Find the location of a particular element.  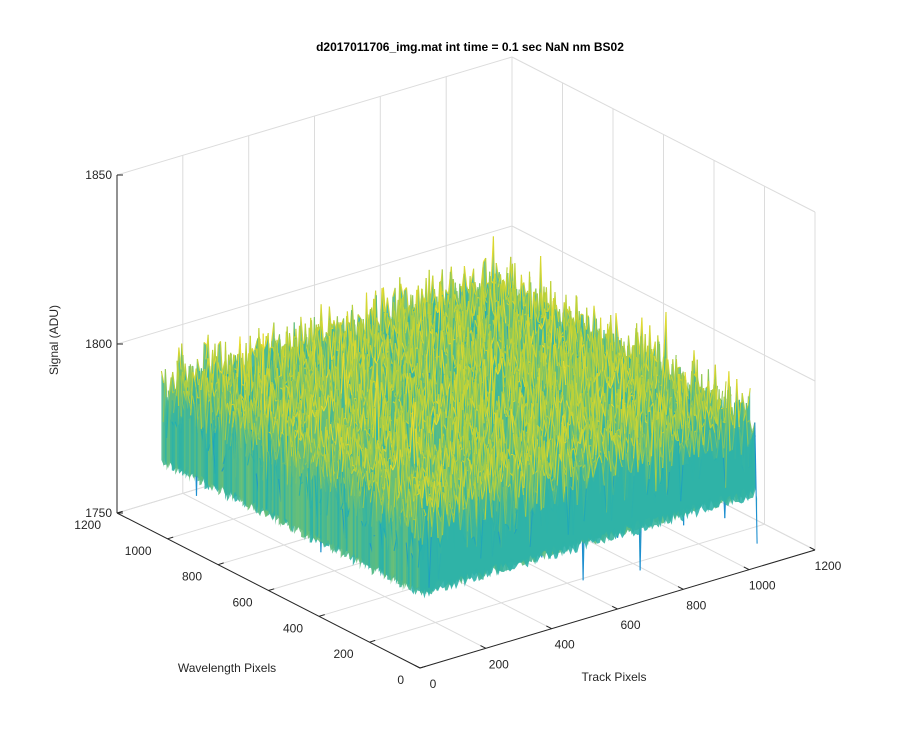

floor-grid-line is located at coordinates (567, 583).